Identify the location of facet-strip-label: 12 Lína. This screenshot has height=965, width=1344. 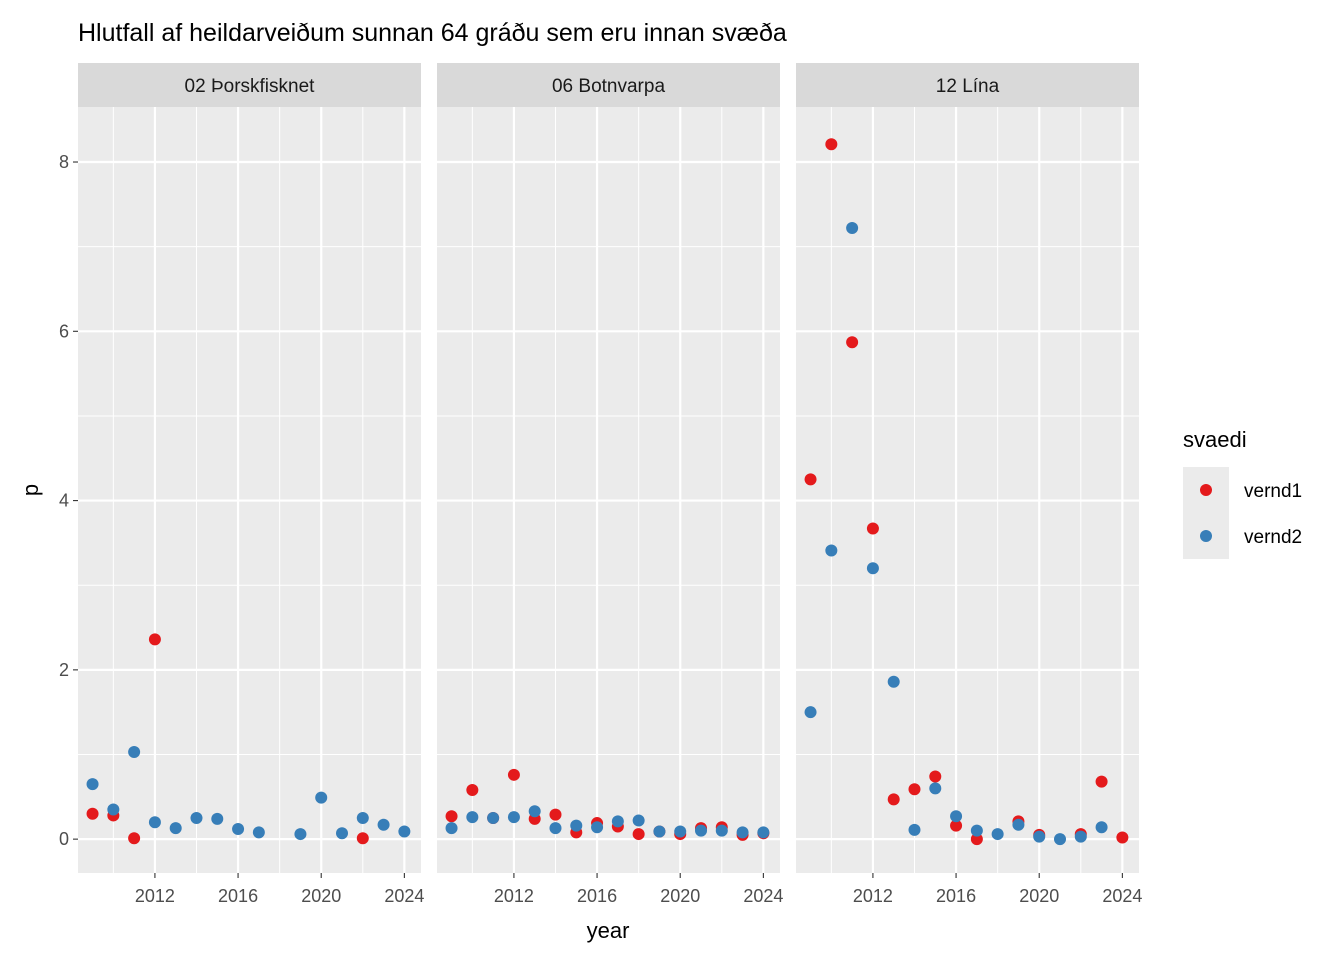
(968, 86).